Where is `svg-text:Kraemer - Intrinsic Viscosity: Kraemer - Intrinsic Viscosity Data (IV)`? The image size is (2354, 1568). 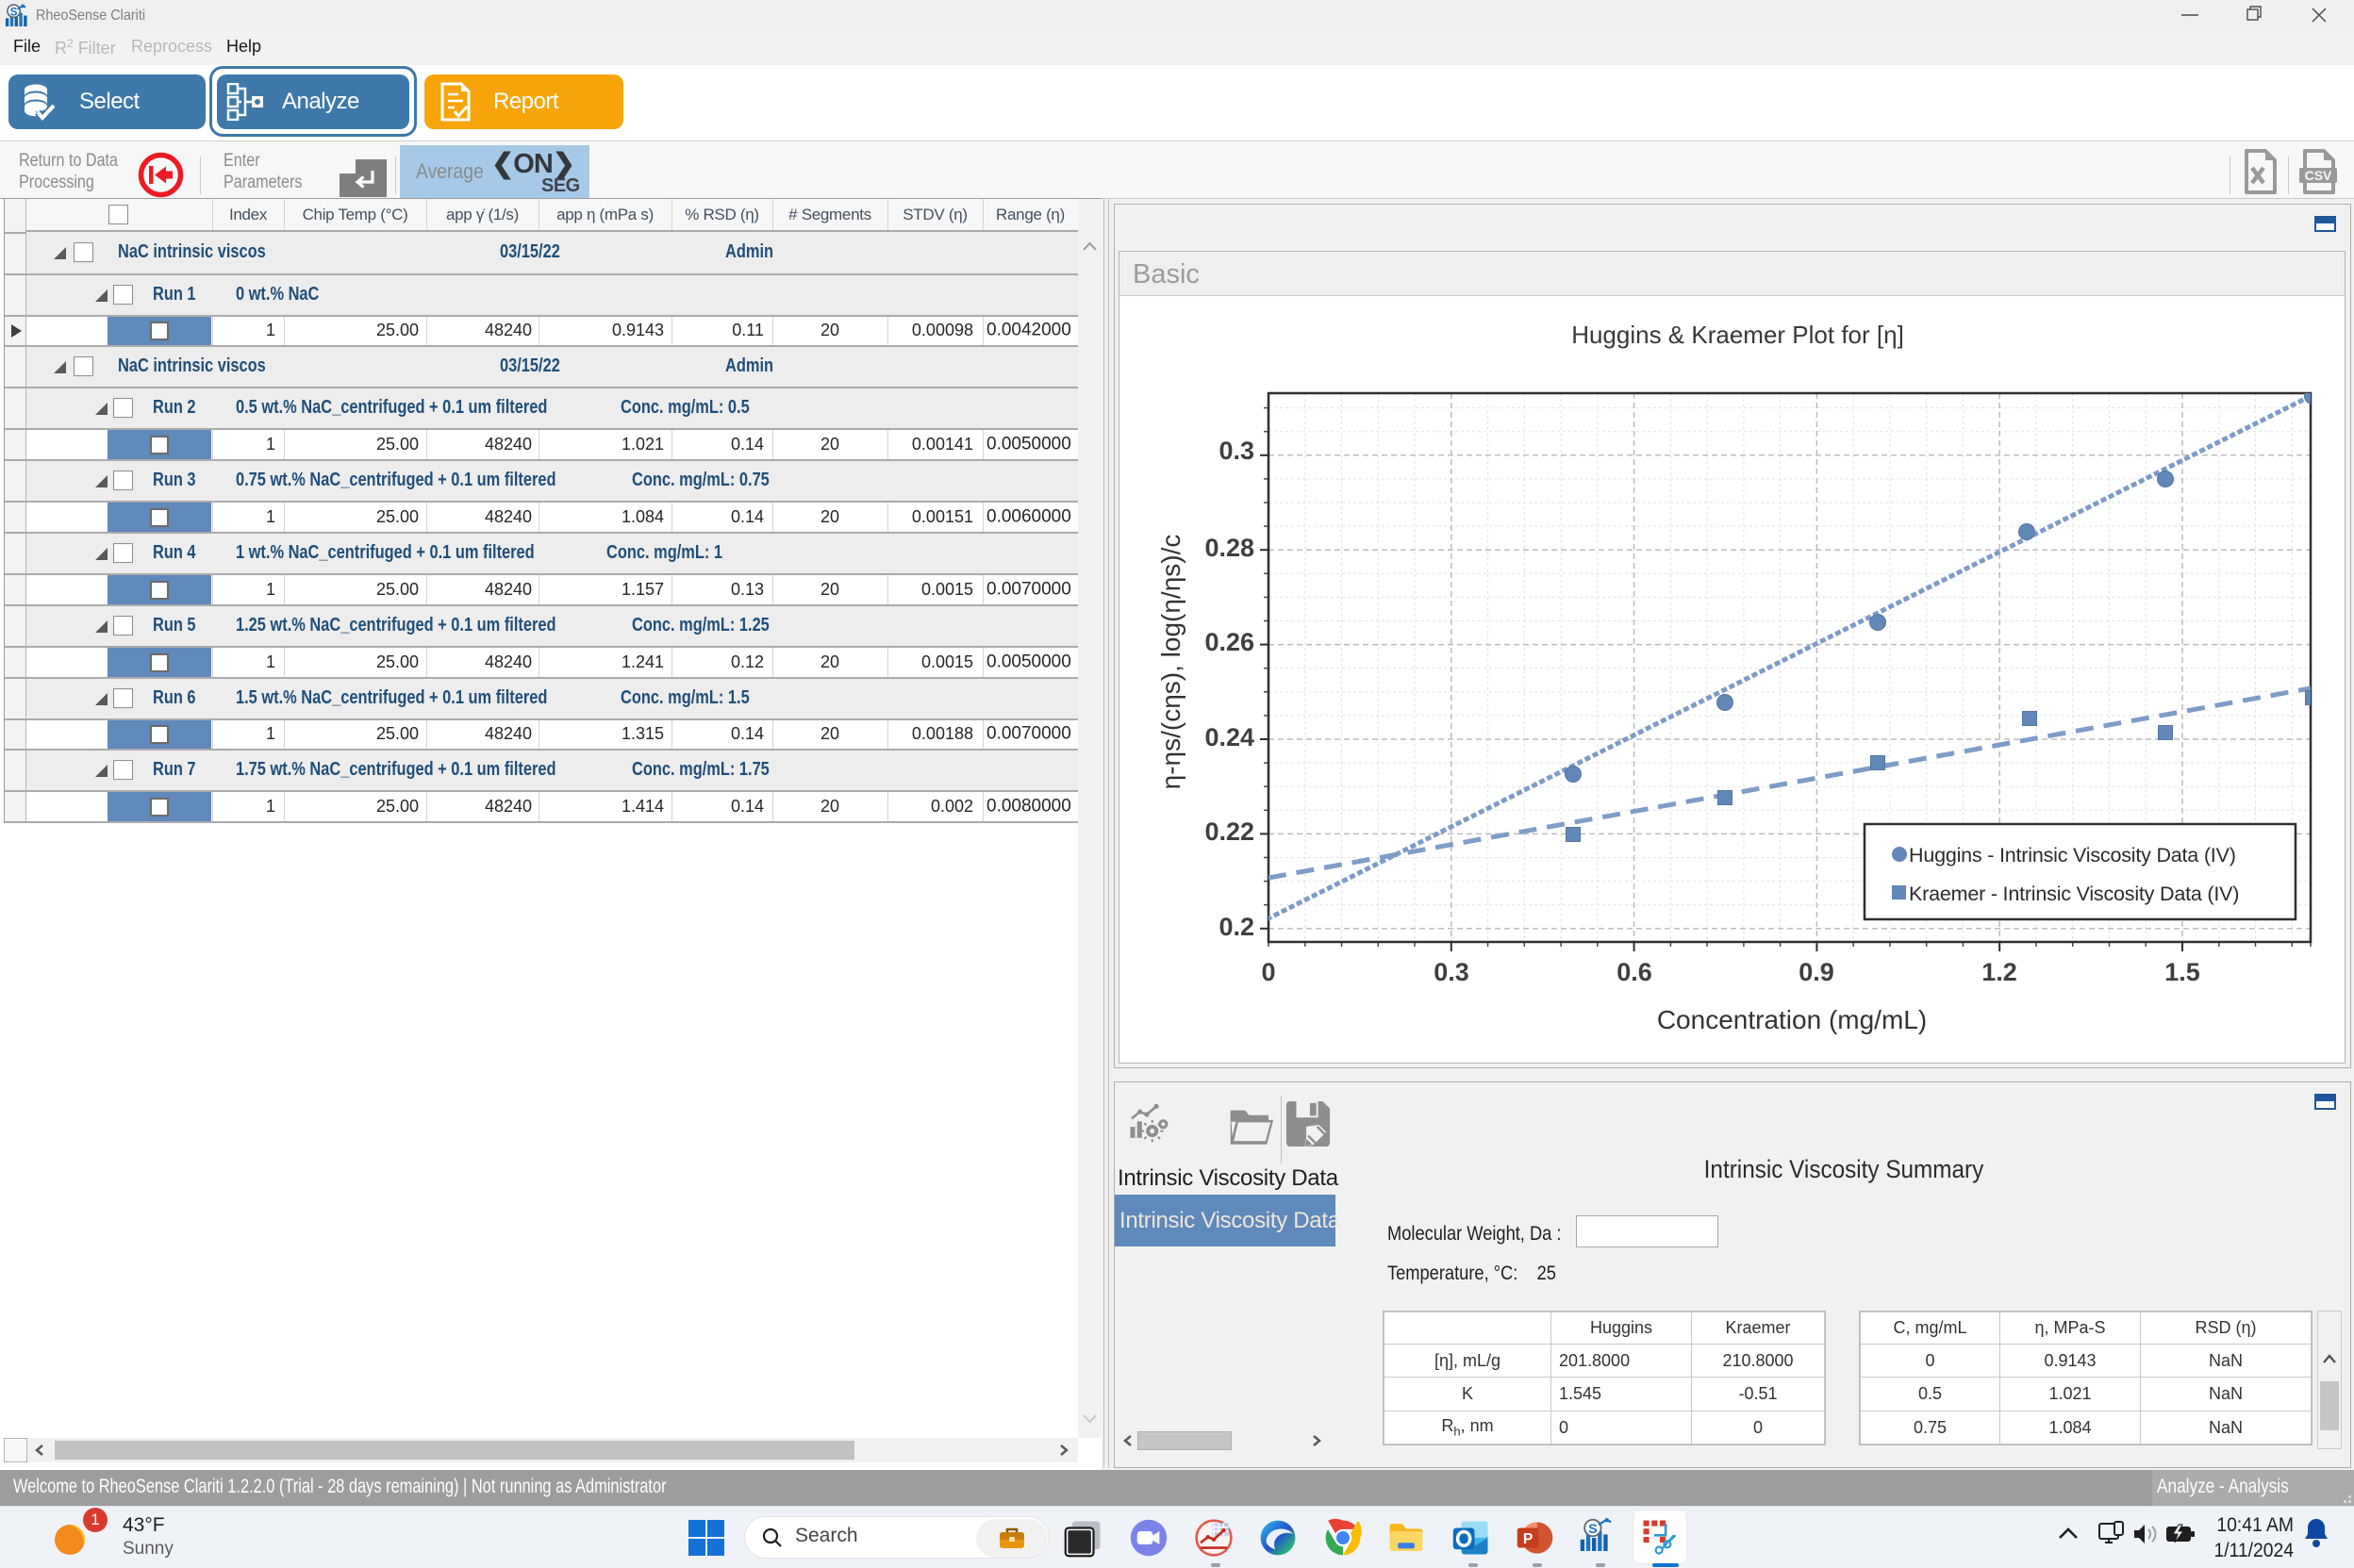
svg-text:Kraemer - Intrinsic Viscosity: Kraemer - Intrinsic Viscosity Data (IV) is located at coordinates (2074, 894).